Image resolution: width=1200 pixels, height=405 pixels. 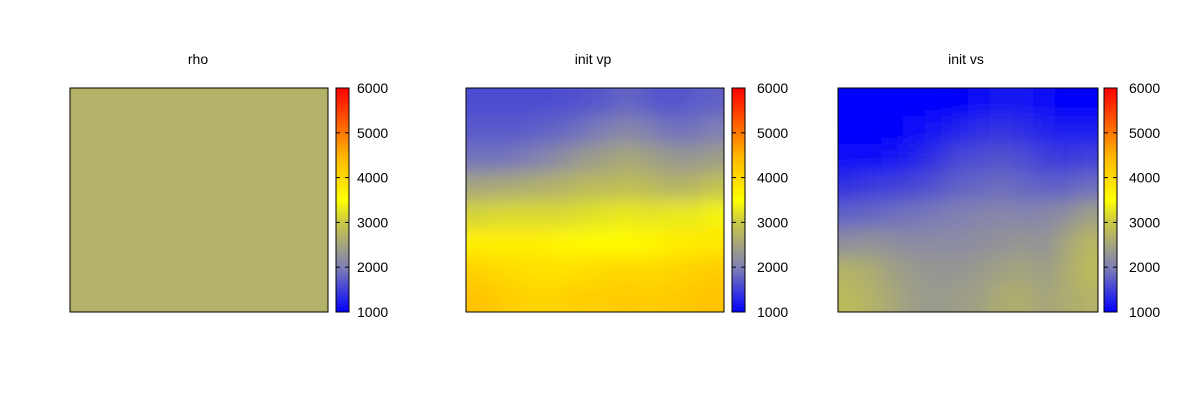 What do you see at coordinates (372, 133) in the screenshot?
I see `colorbar-tick-label: 5000` at bounding box center [372, 133].